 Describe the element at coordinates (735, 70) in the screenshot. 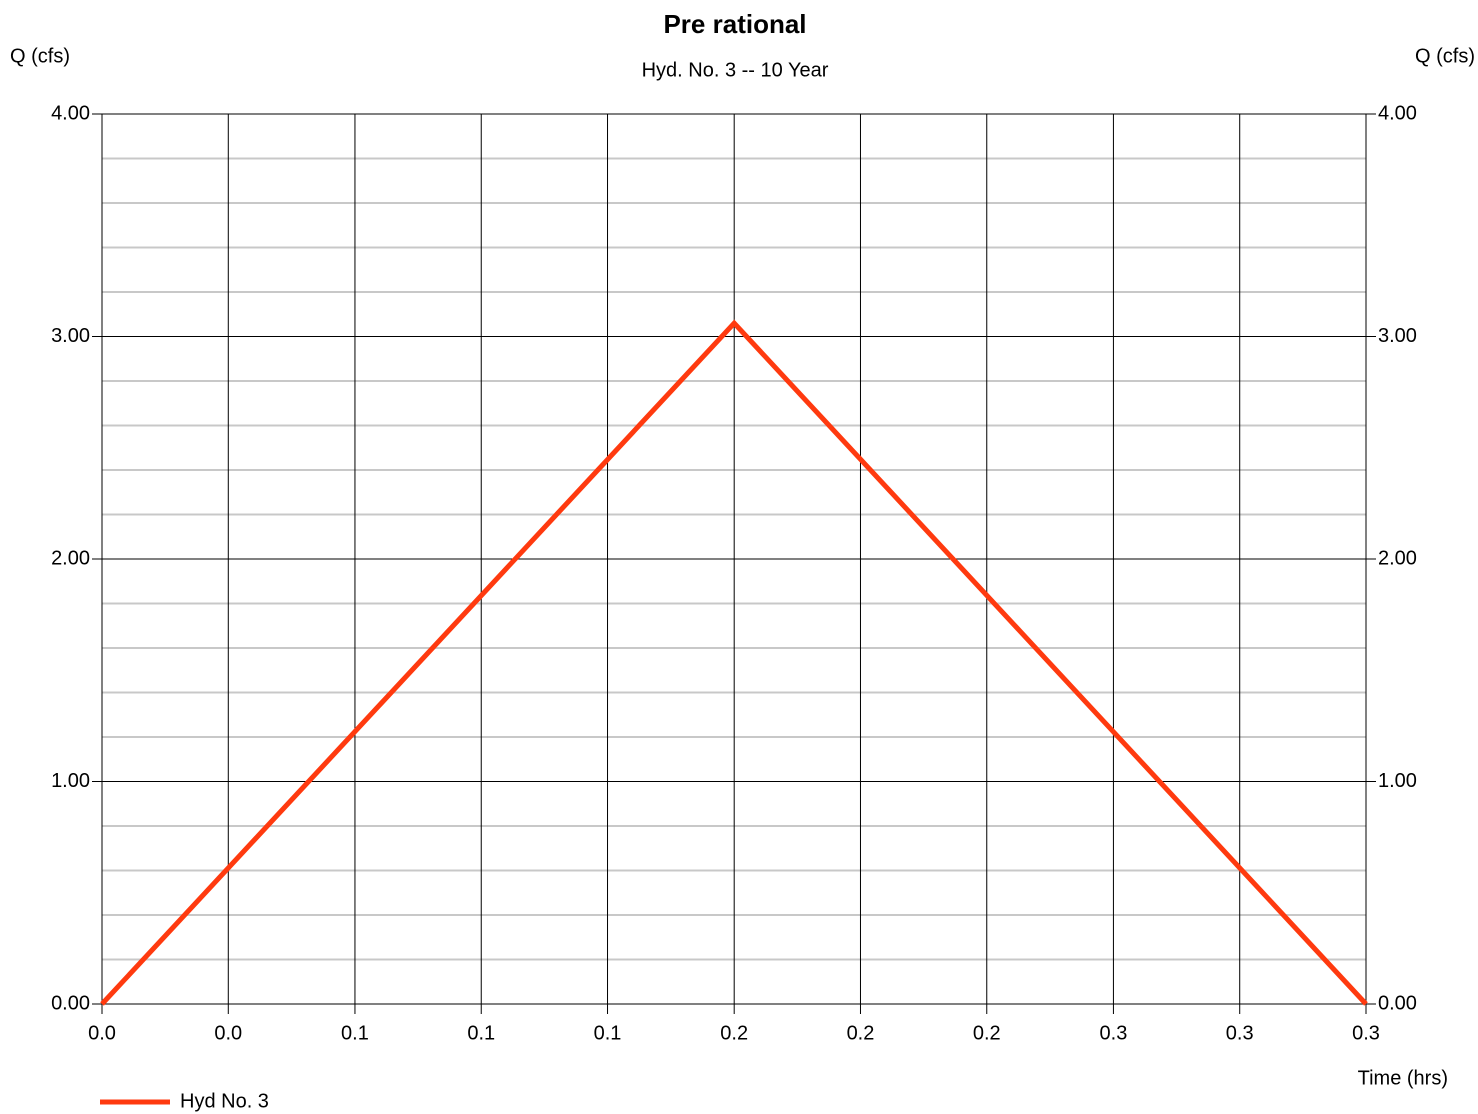

I see `chart-subtitle: Hyd. No. 3 -- 10 Year` at that location.